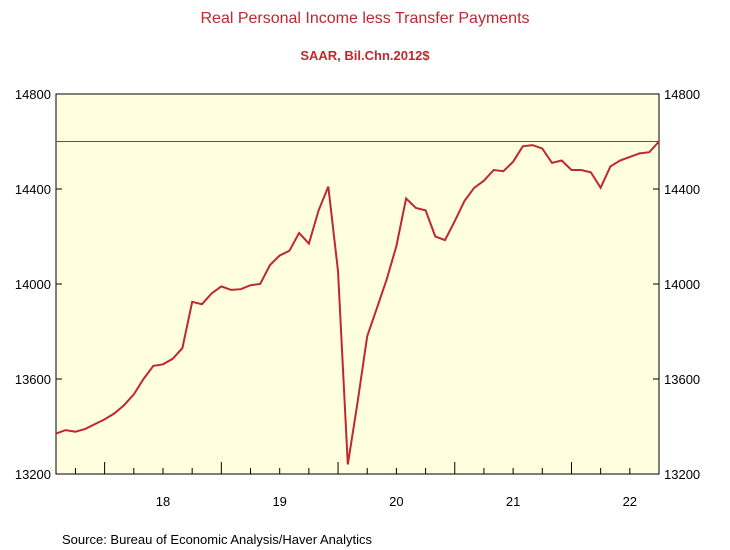 The width and height of the screenshot is (730, 550). What do you see at coordinates (682, 474) in the screenshot?
I see `y-tick-label-right: 13200` at bounding box center [682, 474].